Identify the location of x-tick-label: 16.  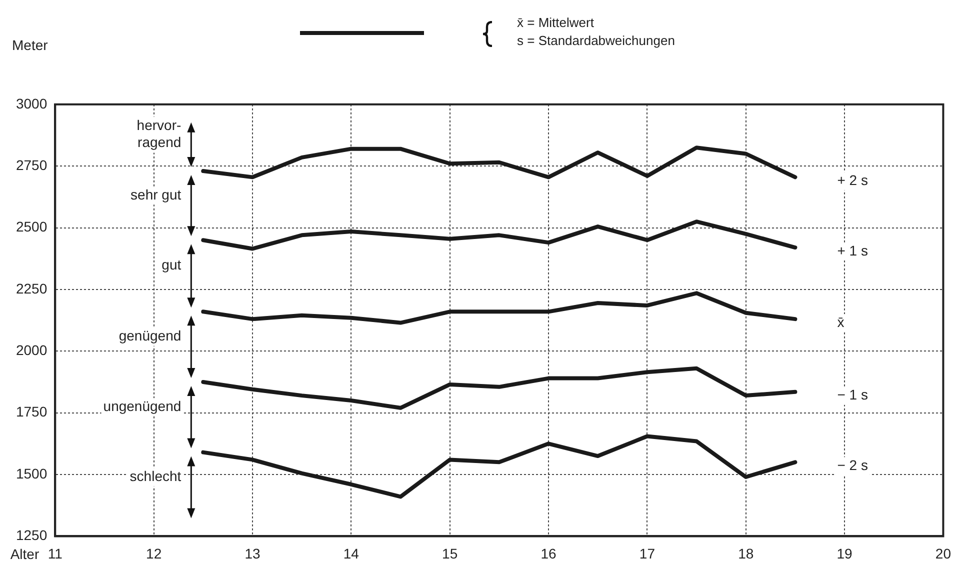
(548, 553).